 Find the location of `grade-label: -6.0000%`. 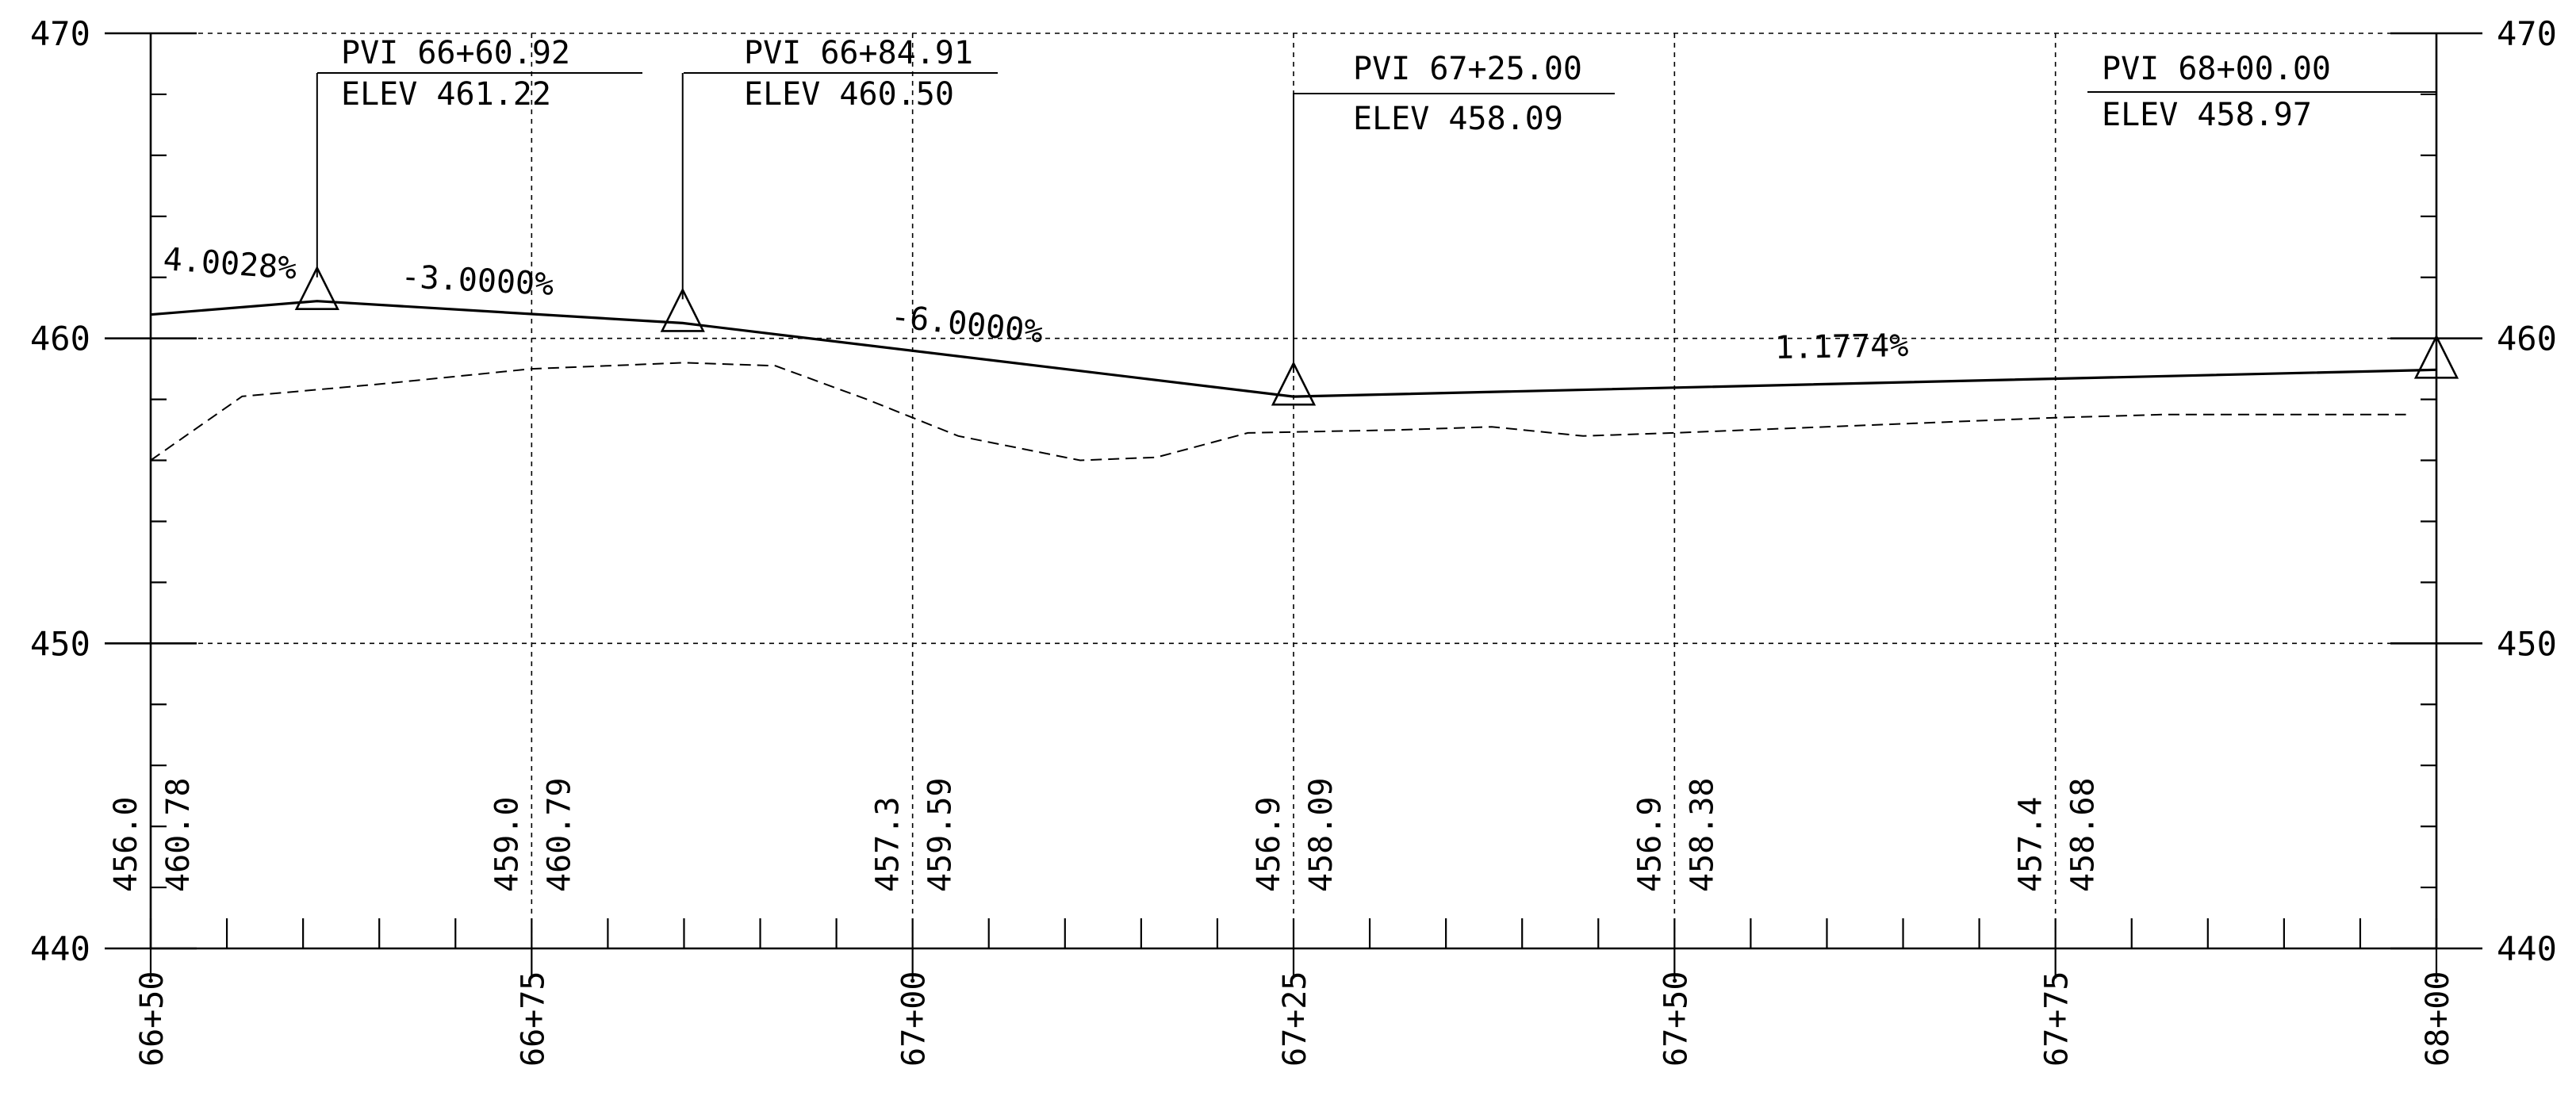

grade-label: -6.0000% is located at coordinates (967, 324).